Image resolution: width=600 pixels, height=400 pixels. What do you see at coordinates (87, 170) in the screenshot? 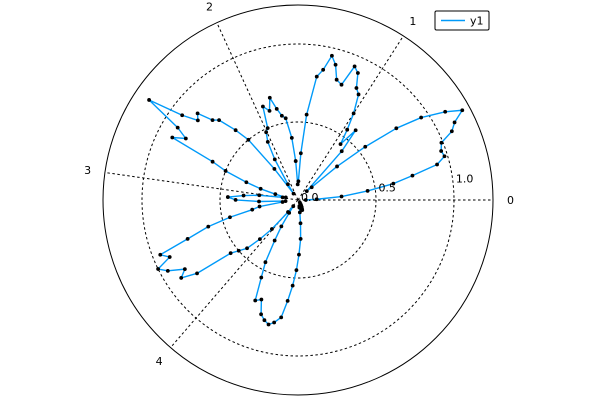
I see `angle-tick-label: 3` at bounding box center [87, 170].